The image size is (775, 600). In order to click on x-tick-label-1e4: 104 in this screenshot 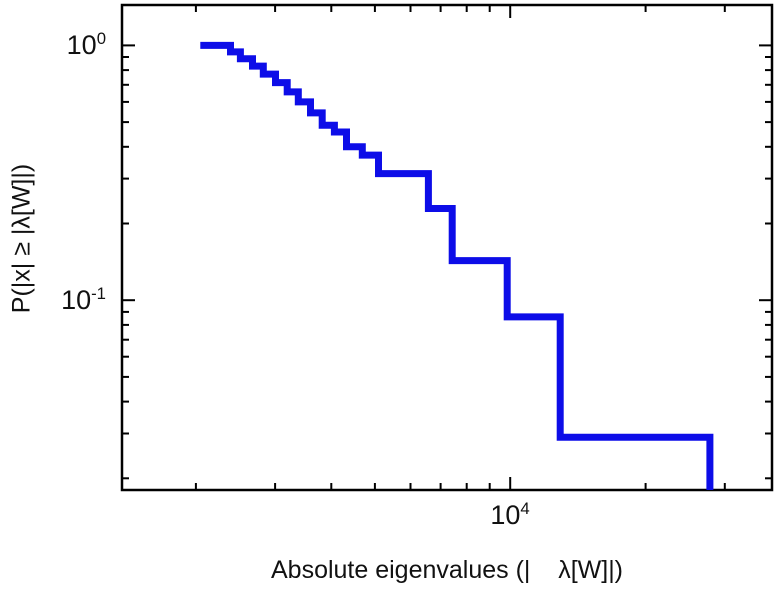, I will do `click(510, 515)`.